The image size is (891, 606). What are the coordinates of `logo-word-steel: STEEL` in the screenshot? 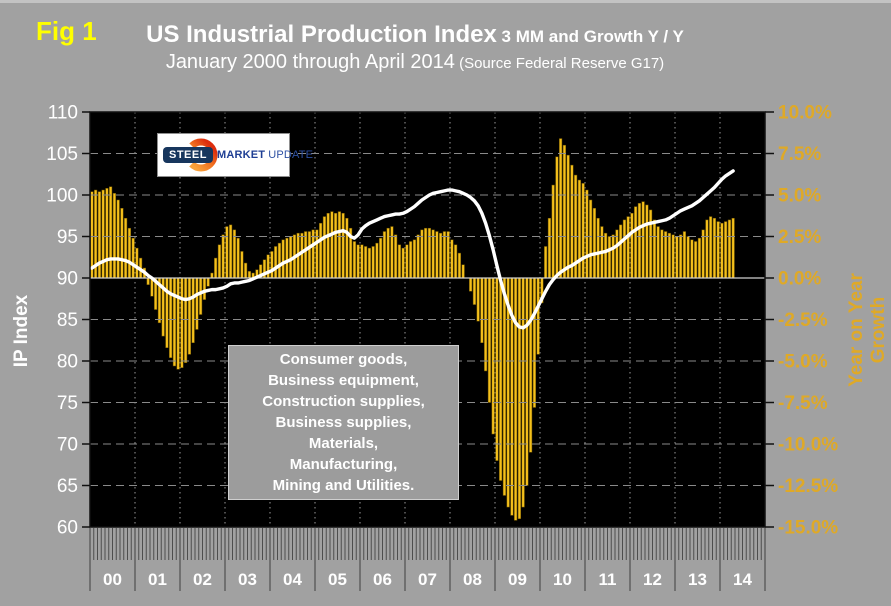 It's located at (188, 155).